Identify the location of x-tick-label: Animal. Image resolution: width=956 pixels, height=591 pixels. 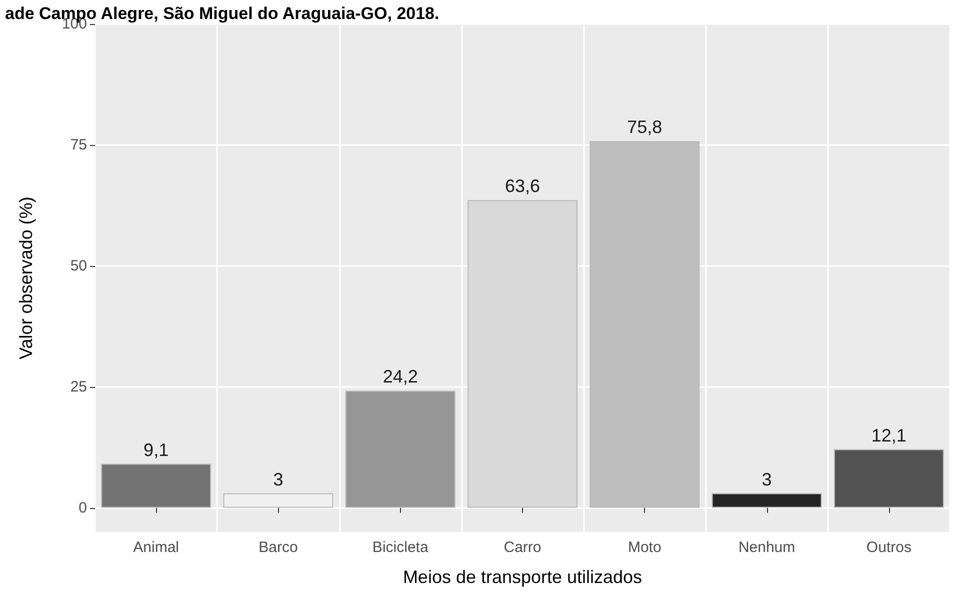
(156, 547).